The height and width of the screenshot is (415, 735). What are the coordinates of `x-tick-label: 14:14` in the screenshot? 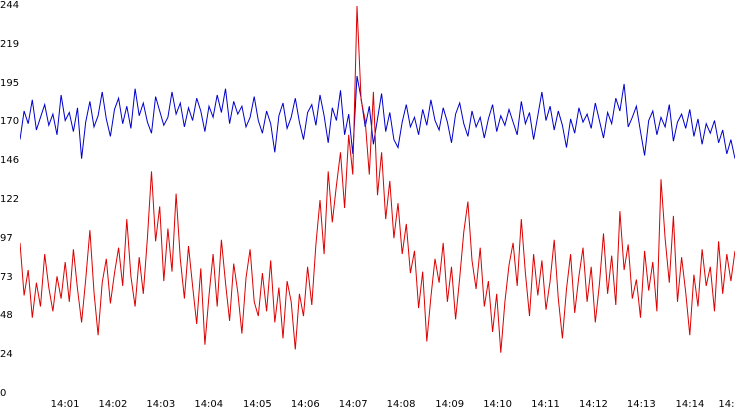 It's located at (690, 404).